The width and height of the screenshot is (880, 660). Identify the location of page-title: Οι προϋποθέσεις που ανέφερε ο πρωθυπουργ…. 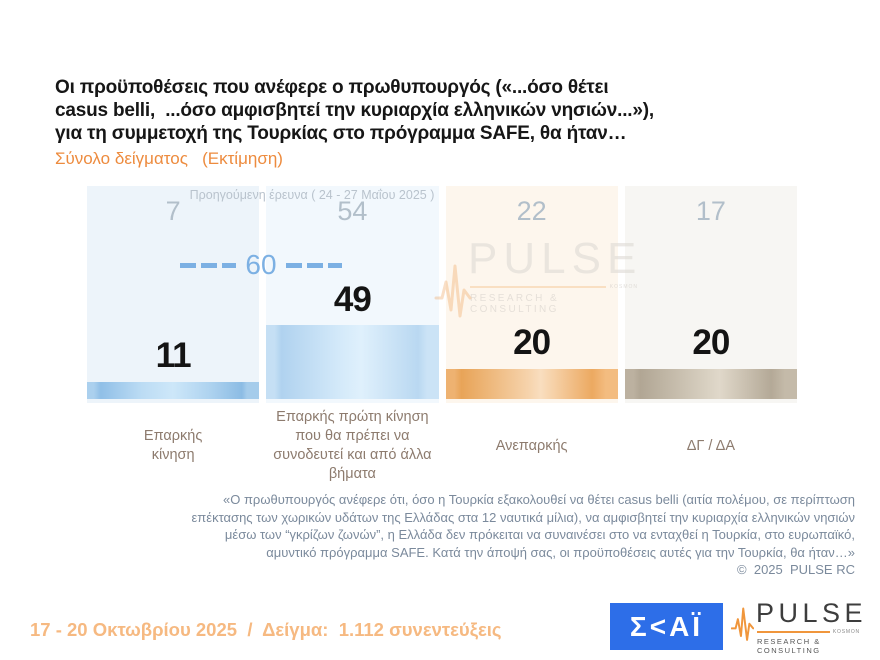
(354, 110).